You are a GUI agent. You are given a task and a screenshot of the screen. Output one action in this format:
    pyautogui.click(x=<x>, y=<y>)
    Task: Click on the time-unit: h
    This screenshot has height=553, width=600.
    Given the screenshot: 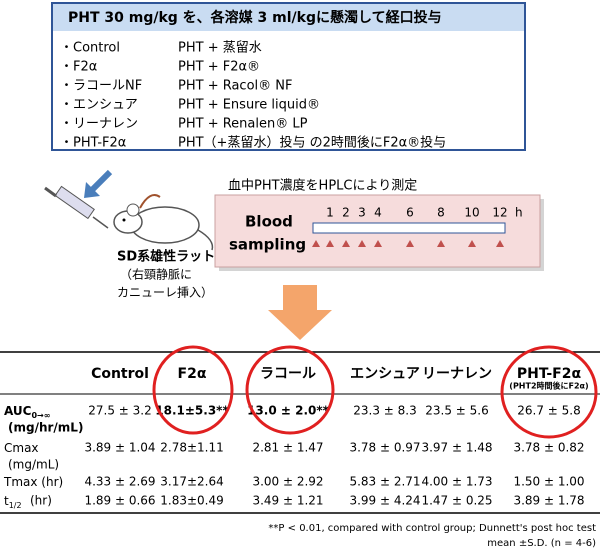 What is the action you would take?
    pyautogui.click(x=519, y=213)
    